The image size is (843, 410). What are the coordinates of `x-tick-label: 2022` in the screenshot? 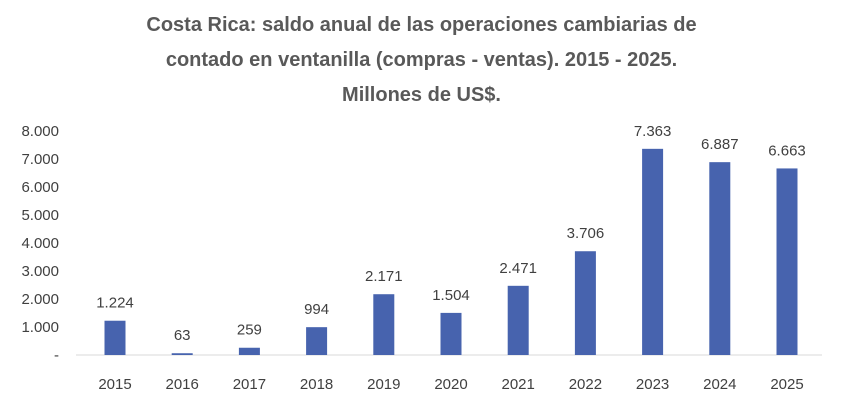 It's located at (585, 384).